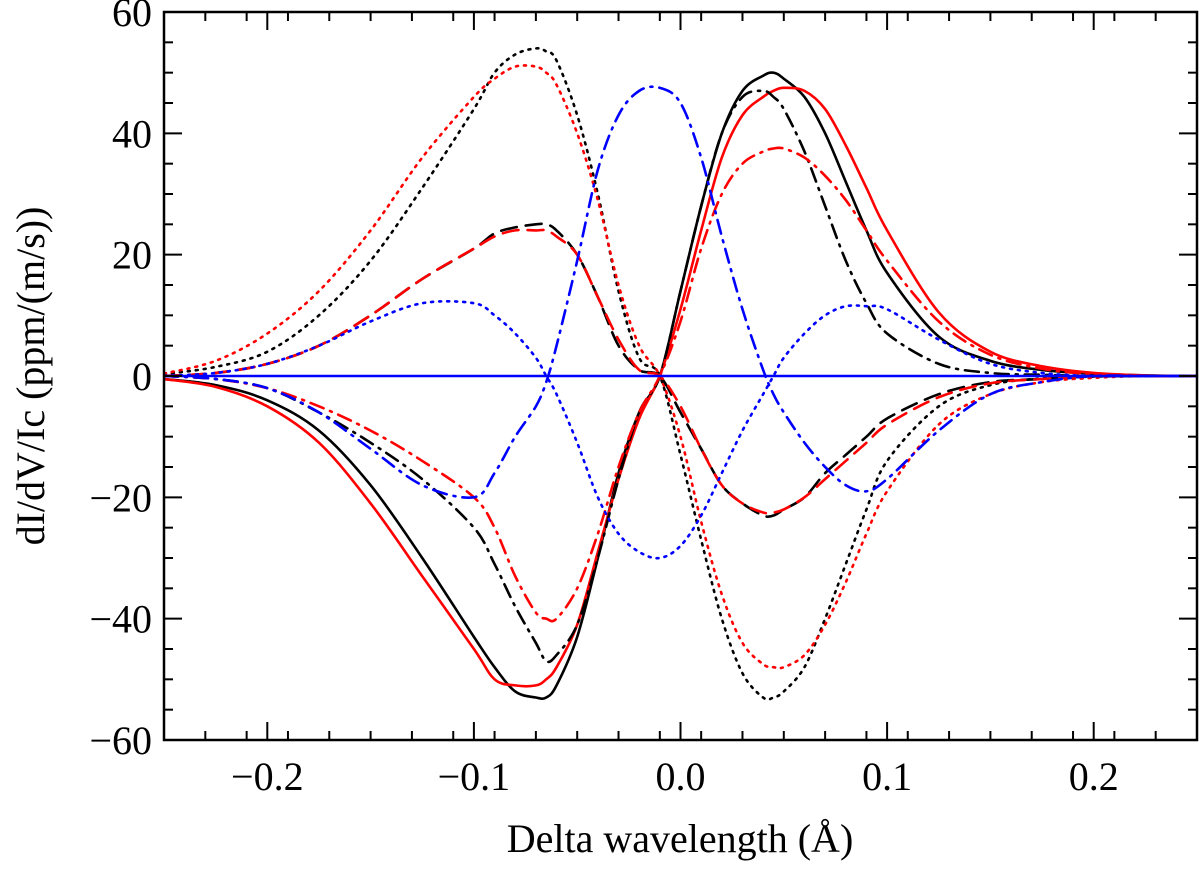 This screenshot has width=1200, height=869. What do you see at coordinates (680, 838) in the screenshot?
I see `x-axis-title: Delta wavelength (Å)` at bounding box center [680, 838].